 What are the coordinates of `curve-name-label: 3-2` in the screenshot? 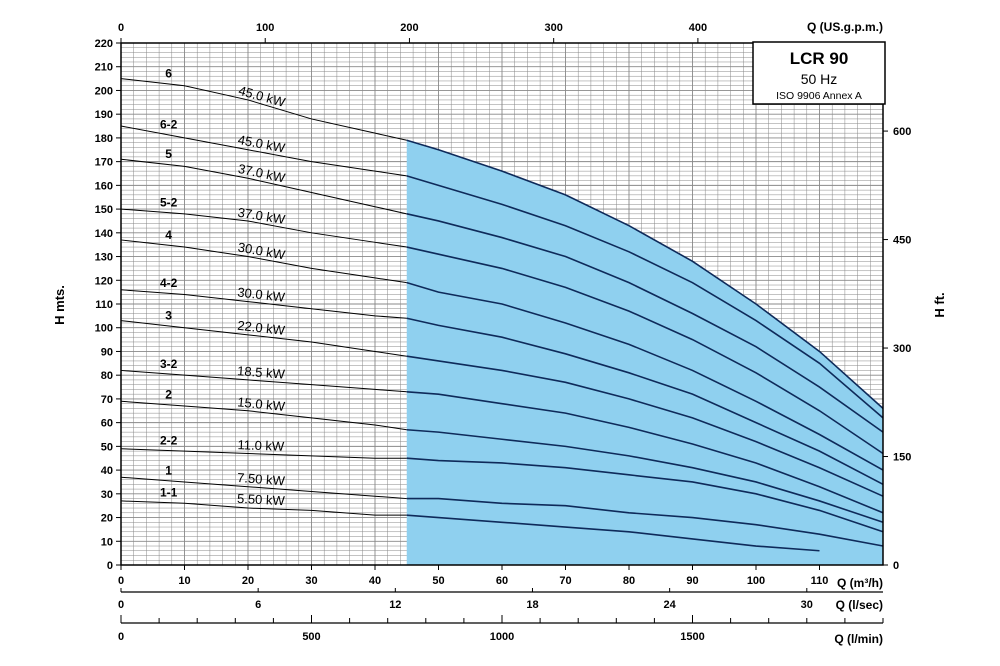 It's located at (169, 364).